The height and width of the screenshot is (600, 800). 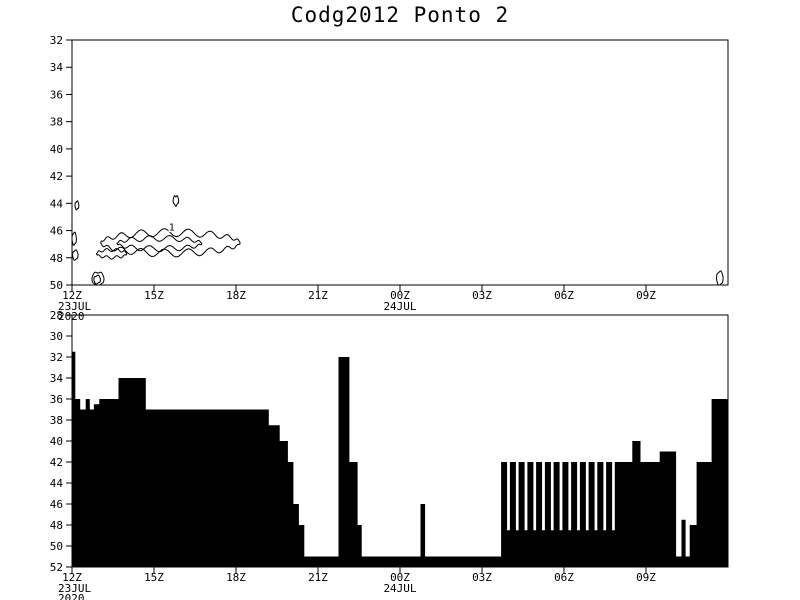 I want to click on y-tick-label: 52, so click(x=56, y=567).